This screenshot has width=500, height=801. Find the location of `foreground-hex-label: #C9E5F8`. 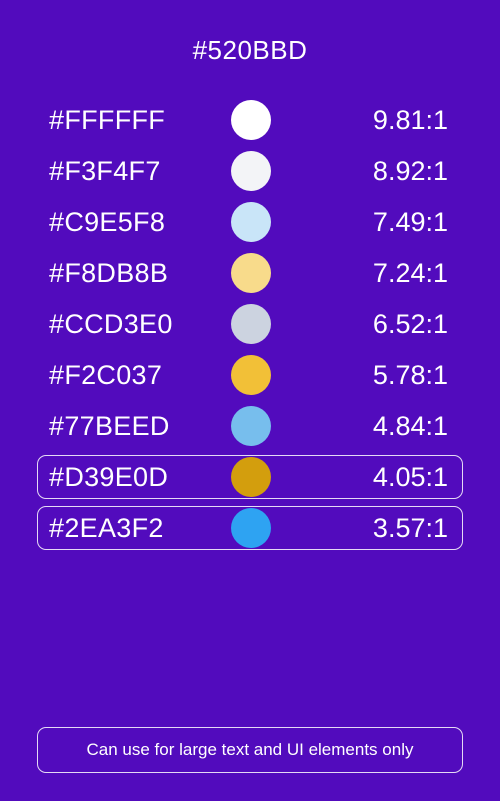

foreground-hex-label: #C9E5F8 is located at coordinates (107, 222).